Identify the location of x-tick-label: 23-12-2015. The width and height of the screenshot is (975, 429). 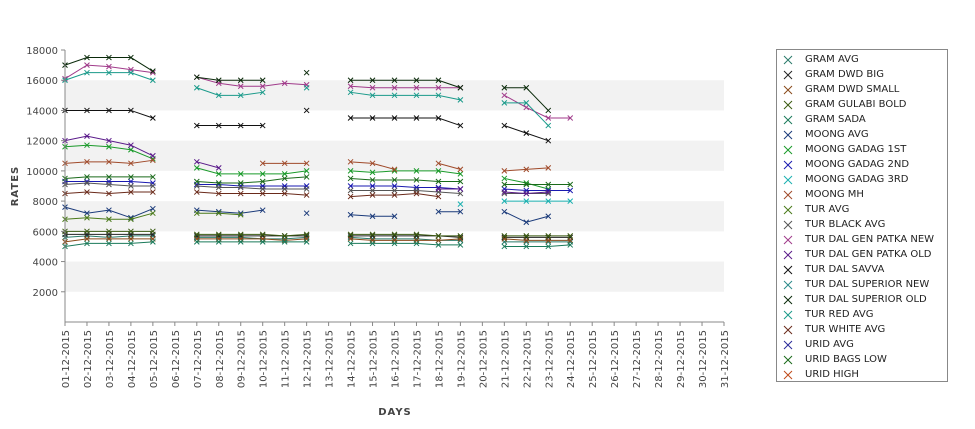
(549, 359).